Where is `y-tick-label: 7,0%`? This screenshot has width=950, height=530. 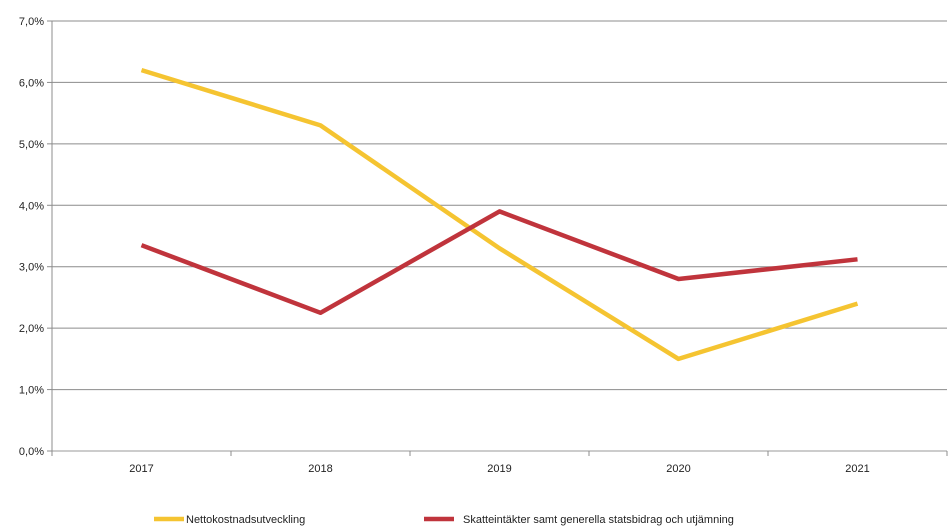 y-tick-label: 7,0% is located at coordinates (31, 22).